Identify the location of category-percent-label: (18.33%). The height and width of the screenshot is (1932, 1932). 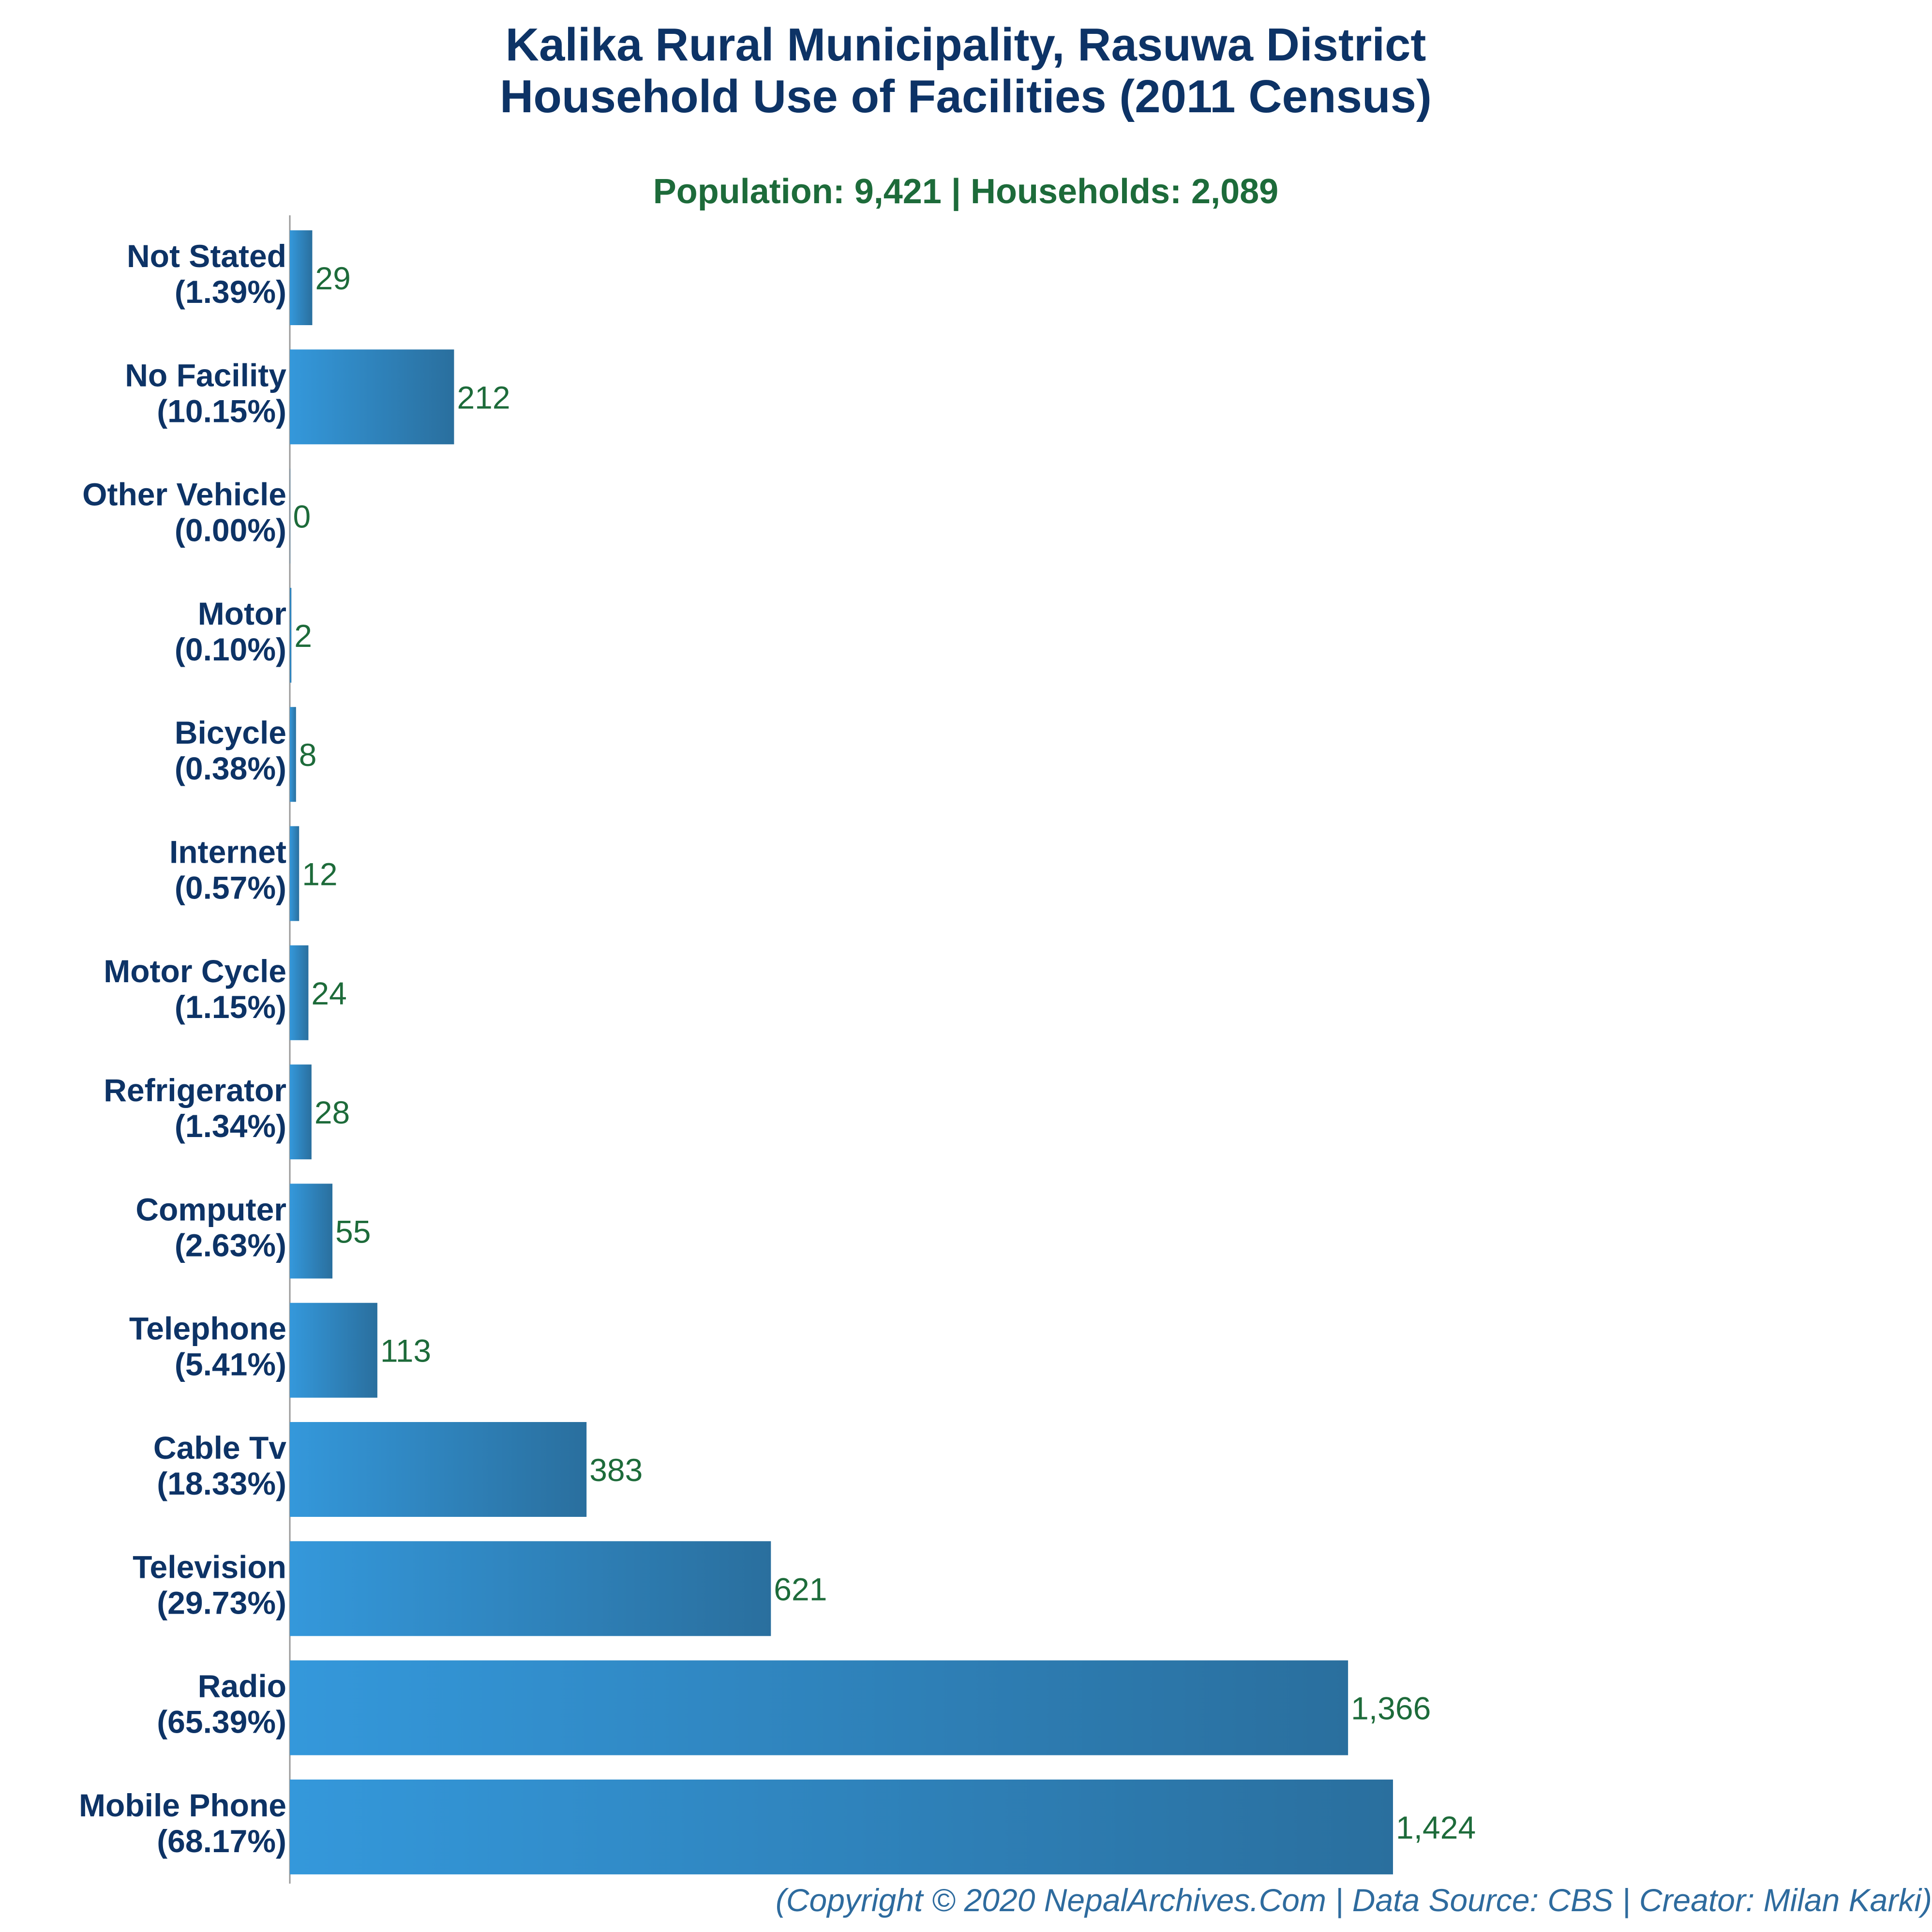
(221, 1483).